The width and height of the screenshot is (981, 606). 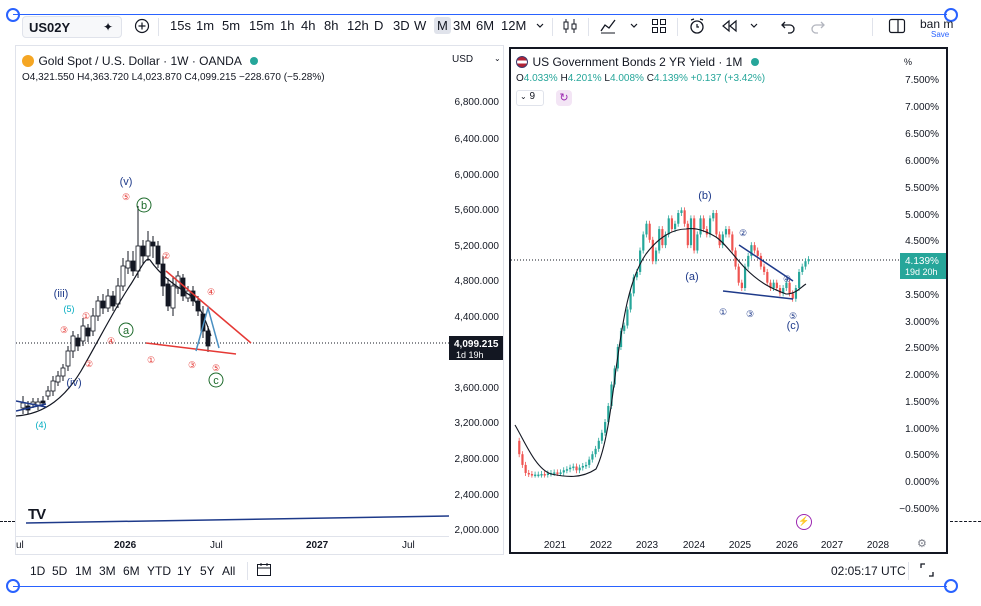 What do you see at coordinates (420, 25) in the screenshot?
I see `interval-w: W` at bounding box center [420, 25].